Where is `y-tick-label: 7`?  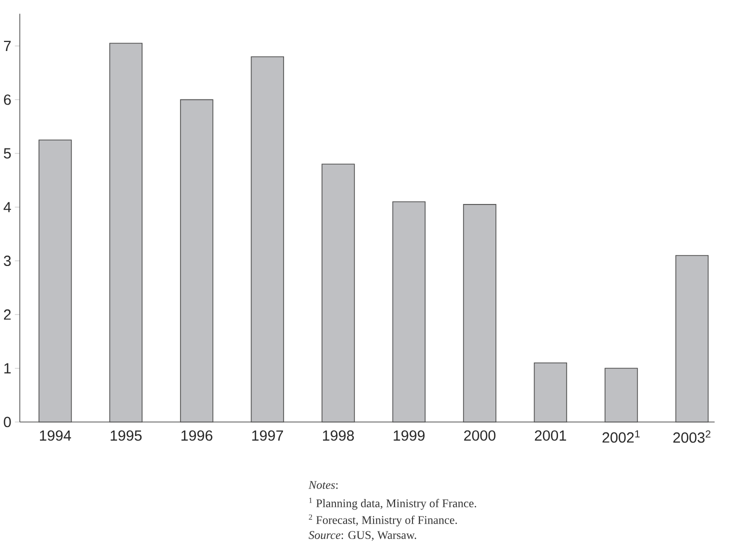
y-tick-label: 7 is located at coordinates (7, 45).